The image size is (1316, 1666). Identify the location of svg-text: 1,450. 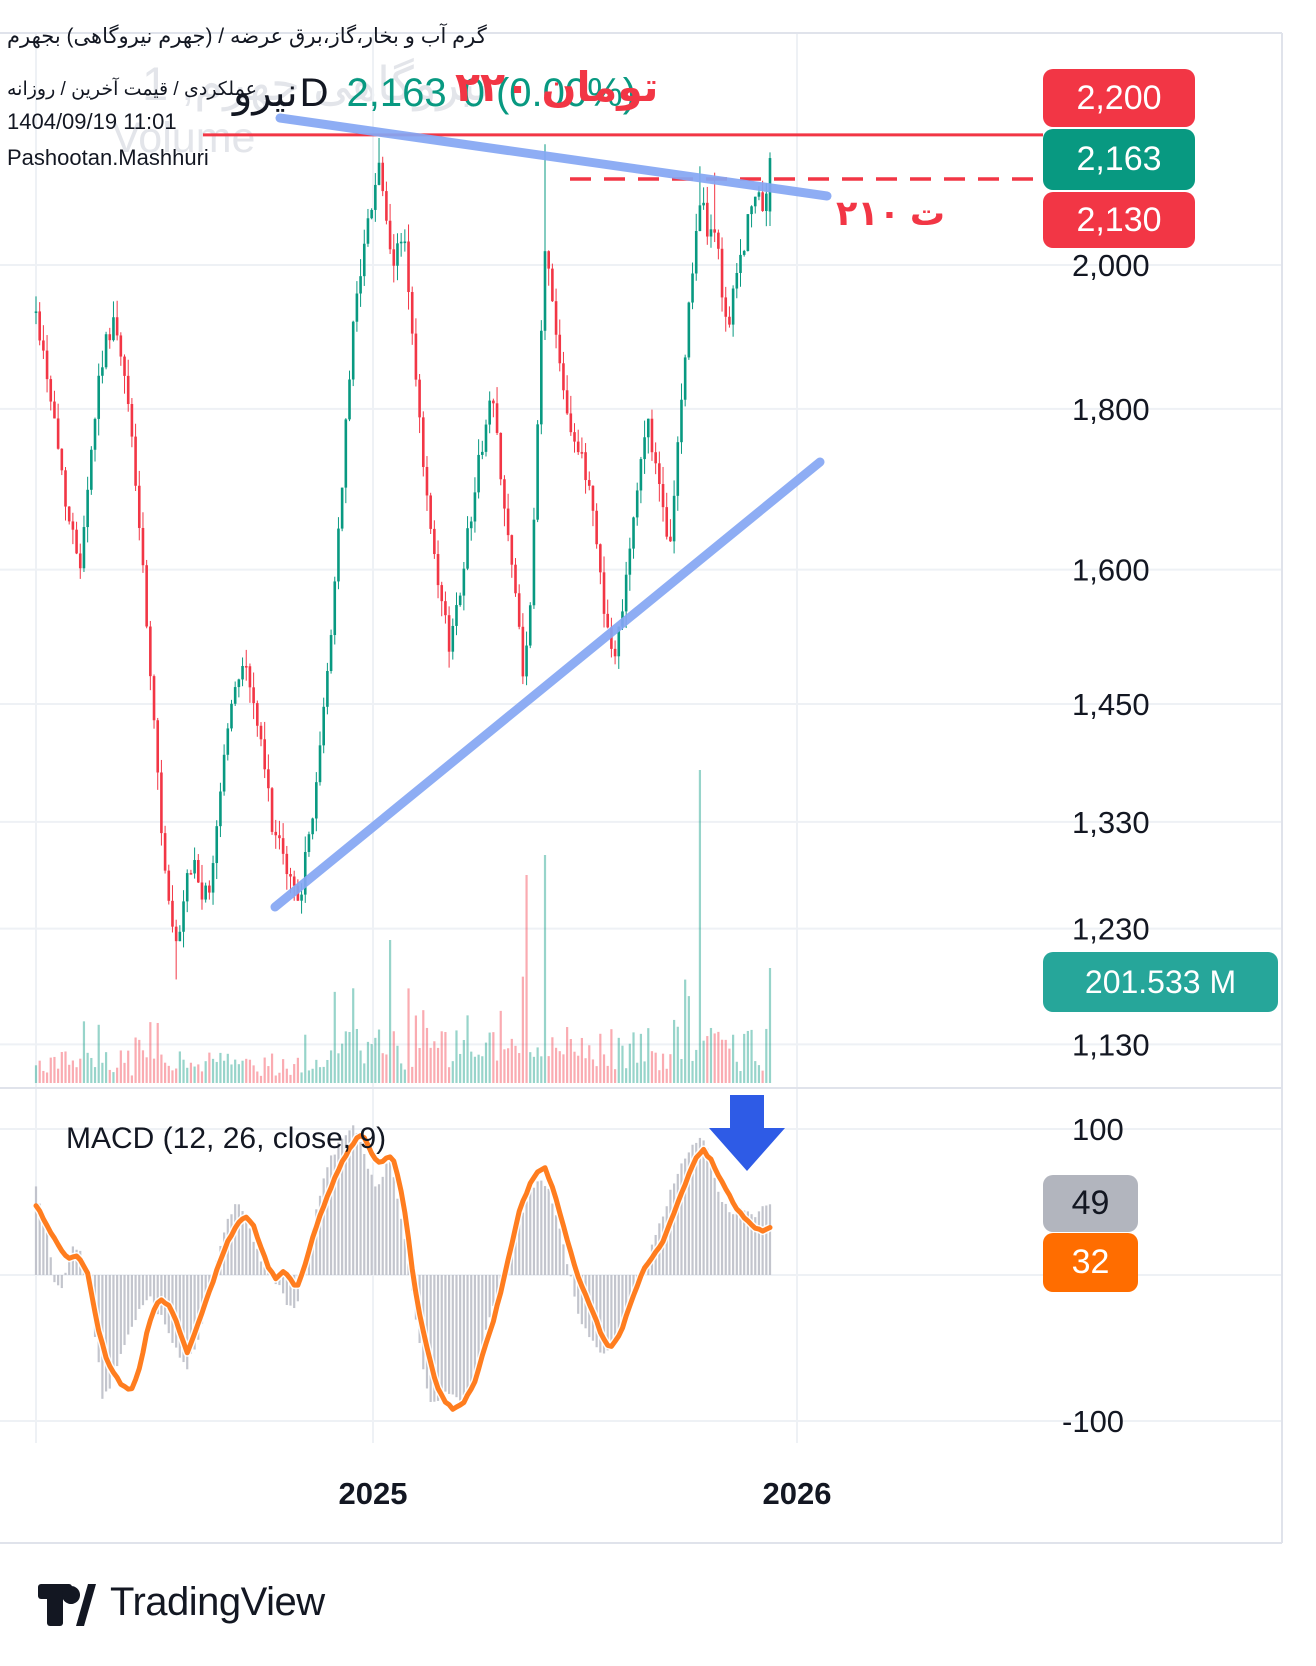
(1111, 704).